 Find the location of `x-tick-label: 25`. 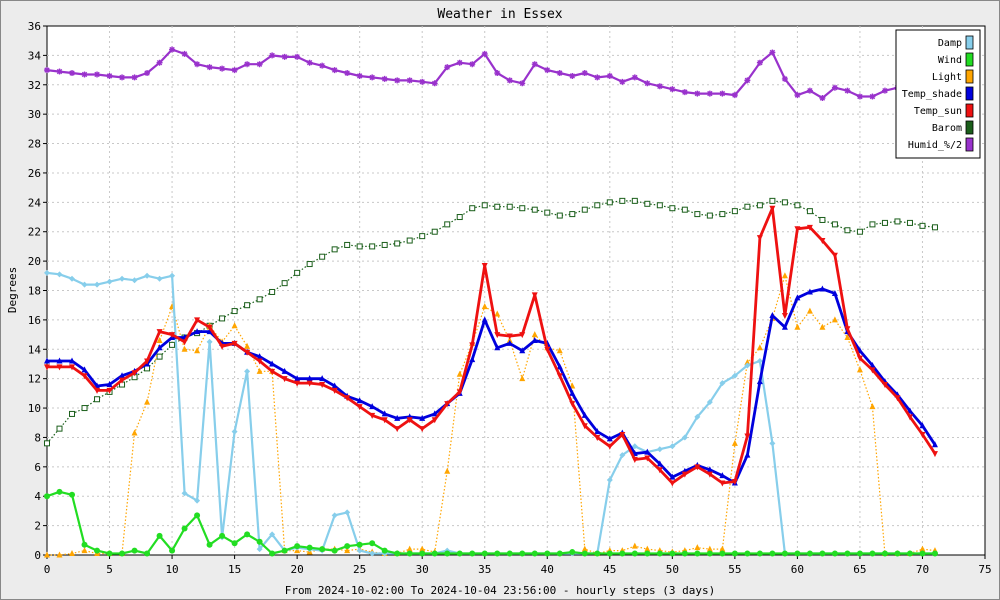

x-tick-label: 25 is located at coordinates (359, 569).